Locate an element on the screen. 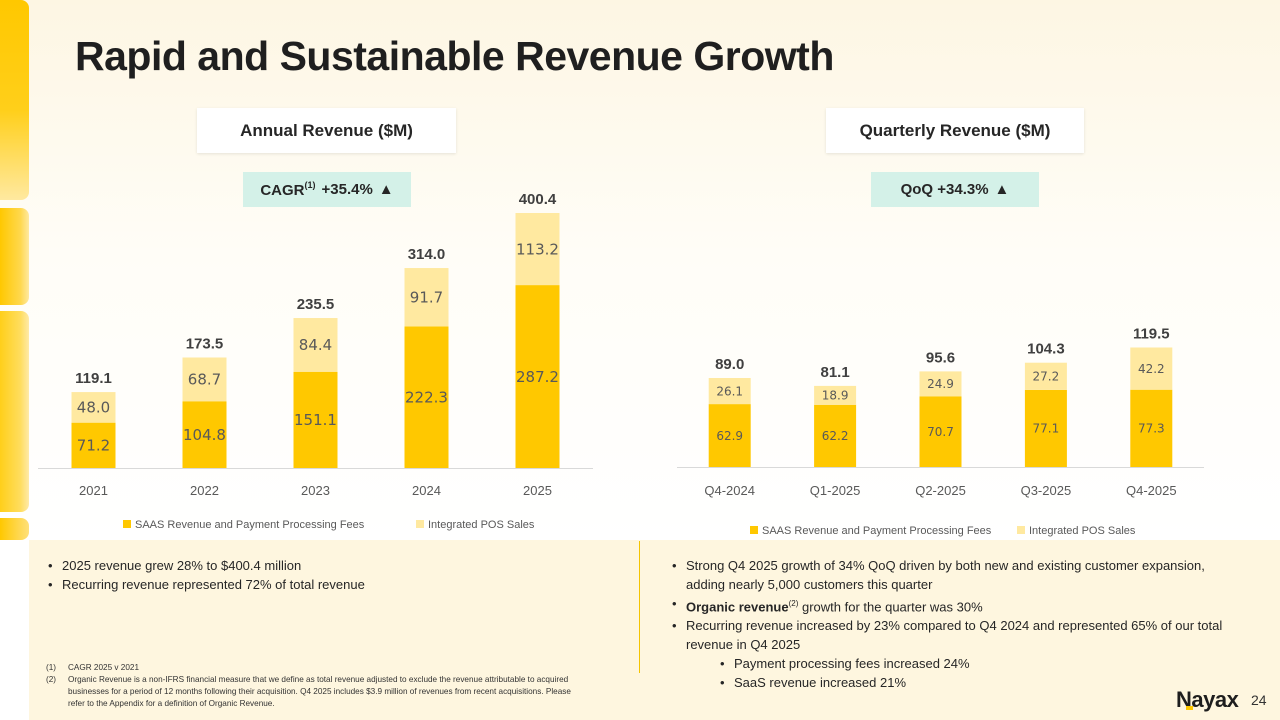 This screenshot has width=1280, height=720. x-tick-label: 2024 is located at coordinates (426, 490).